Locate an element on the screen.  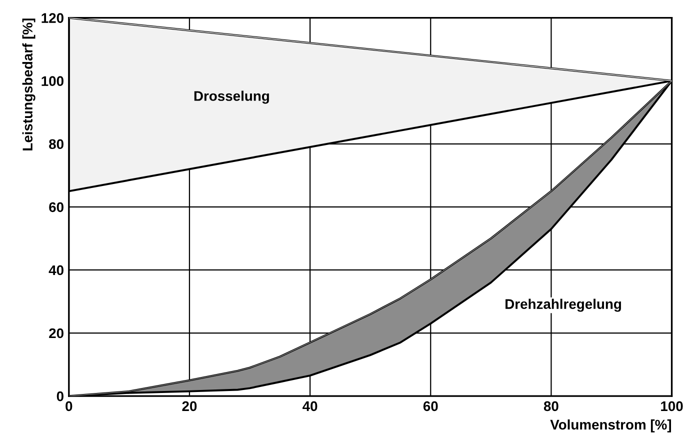
y-axis-title: Leistungsbedarf [%] is located at coordinates (29, 84).